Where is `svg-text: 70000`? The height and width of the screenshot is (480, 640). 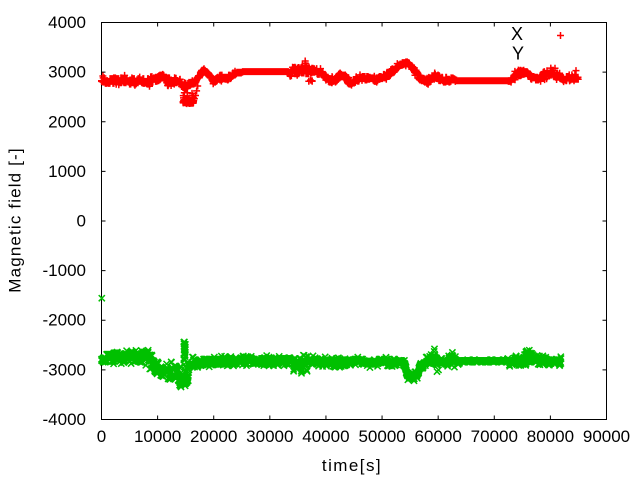 svg-text: 70000 is located at coordinates (494, 436).